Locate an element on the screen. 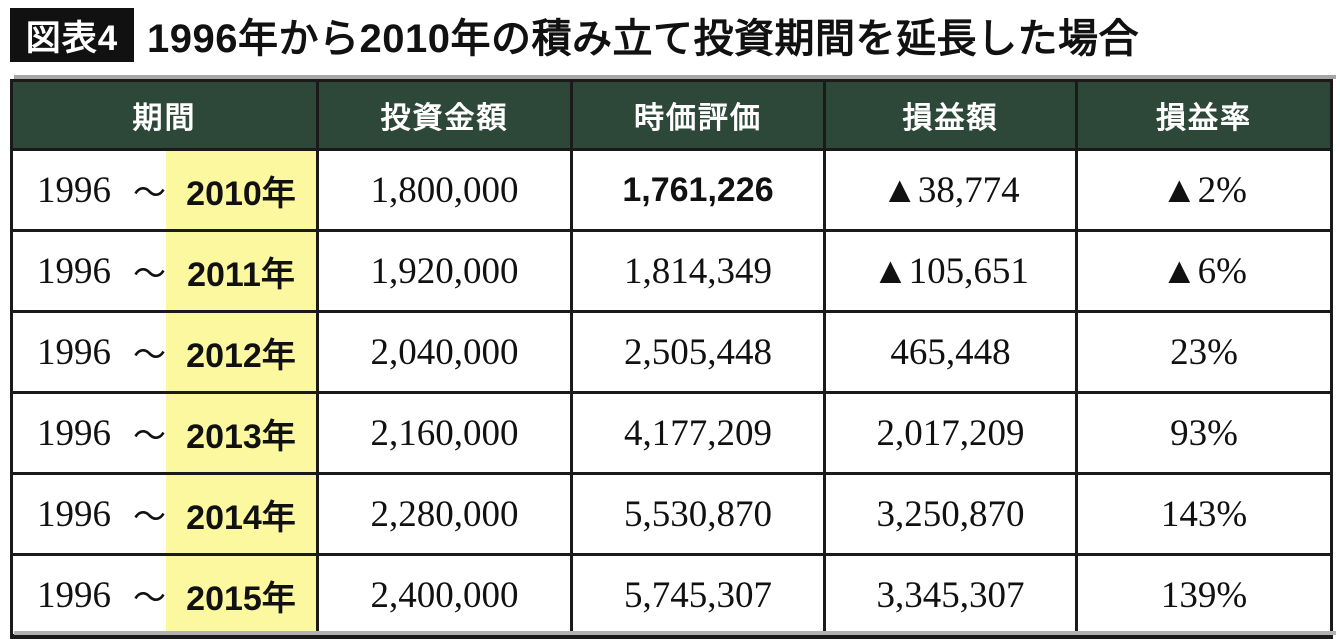 Image resolution: width=1340 pixels, height=639 pixels. market-value-cell: 1,761,226 is located at coordinates (698, 190).